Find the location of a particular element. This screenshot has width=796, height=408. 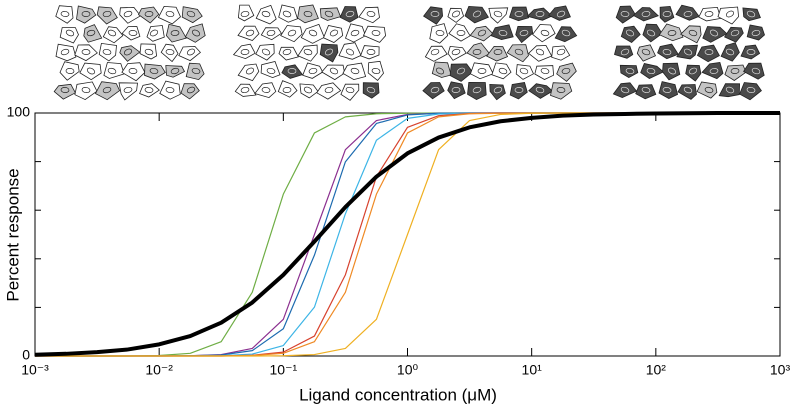

x-tick-label: 10³ is located at coordinates (780, 370).